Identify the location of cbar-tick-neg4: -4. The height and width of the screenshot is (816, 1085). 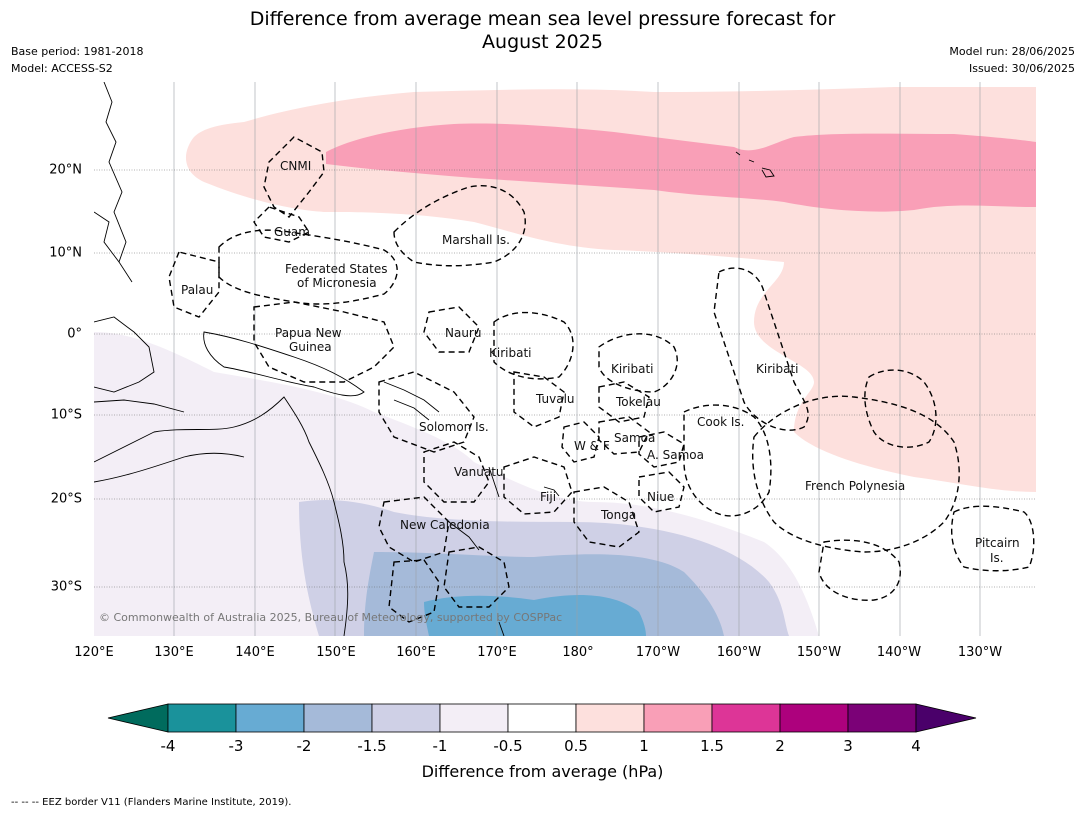
(168, 746).